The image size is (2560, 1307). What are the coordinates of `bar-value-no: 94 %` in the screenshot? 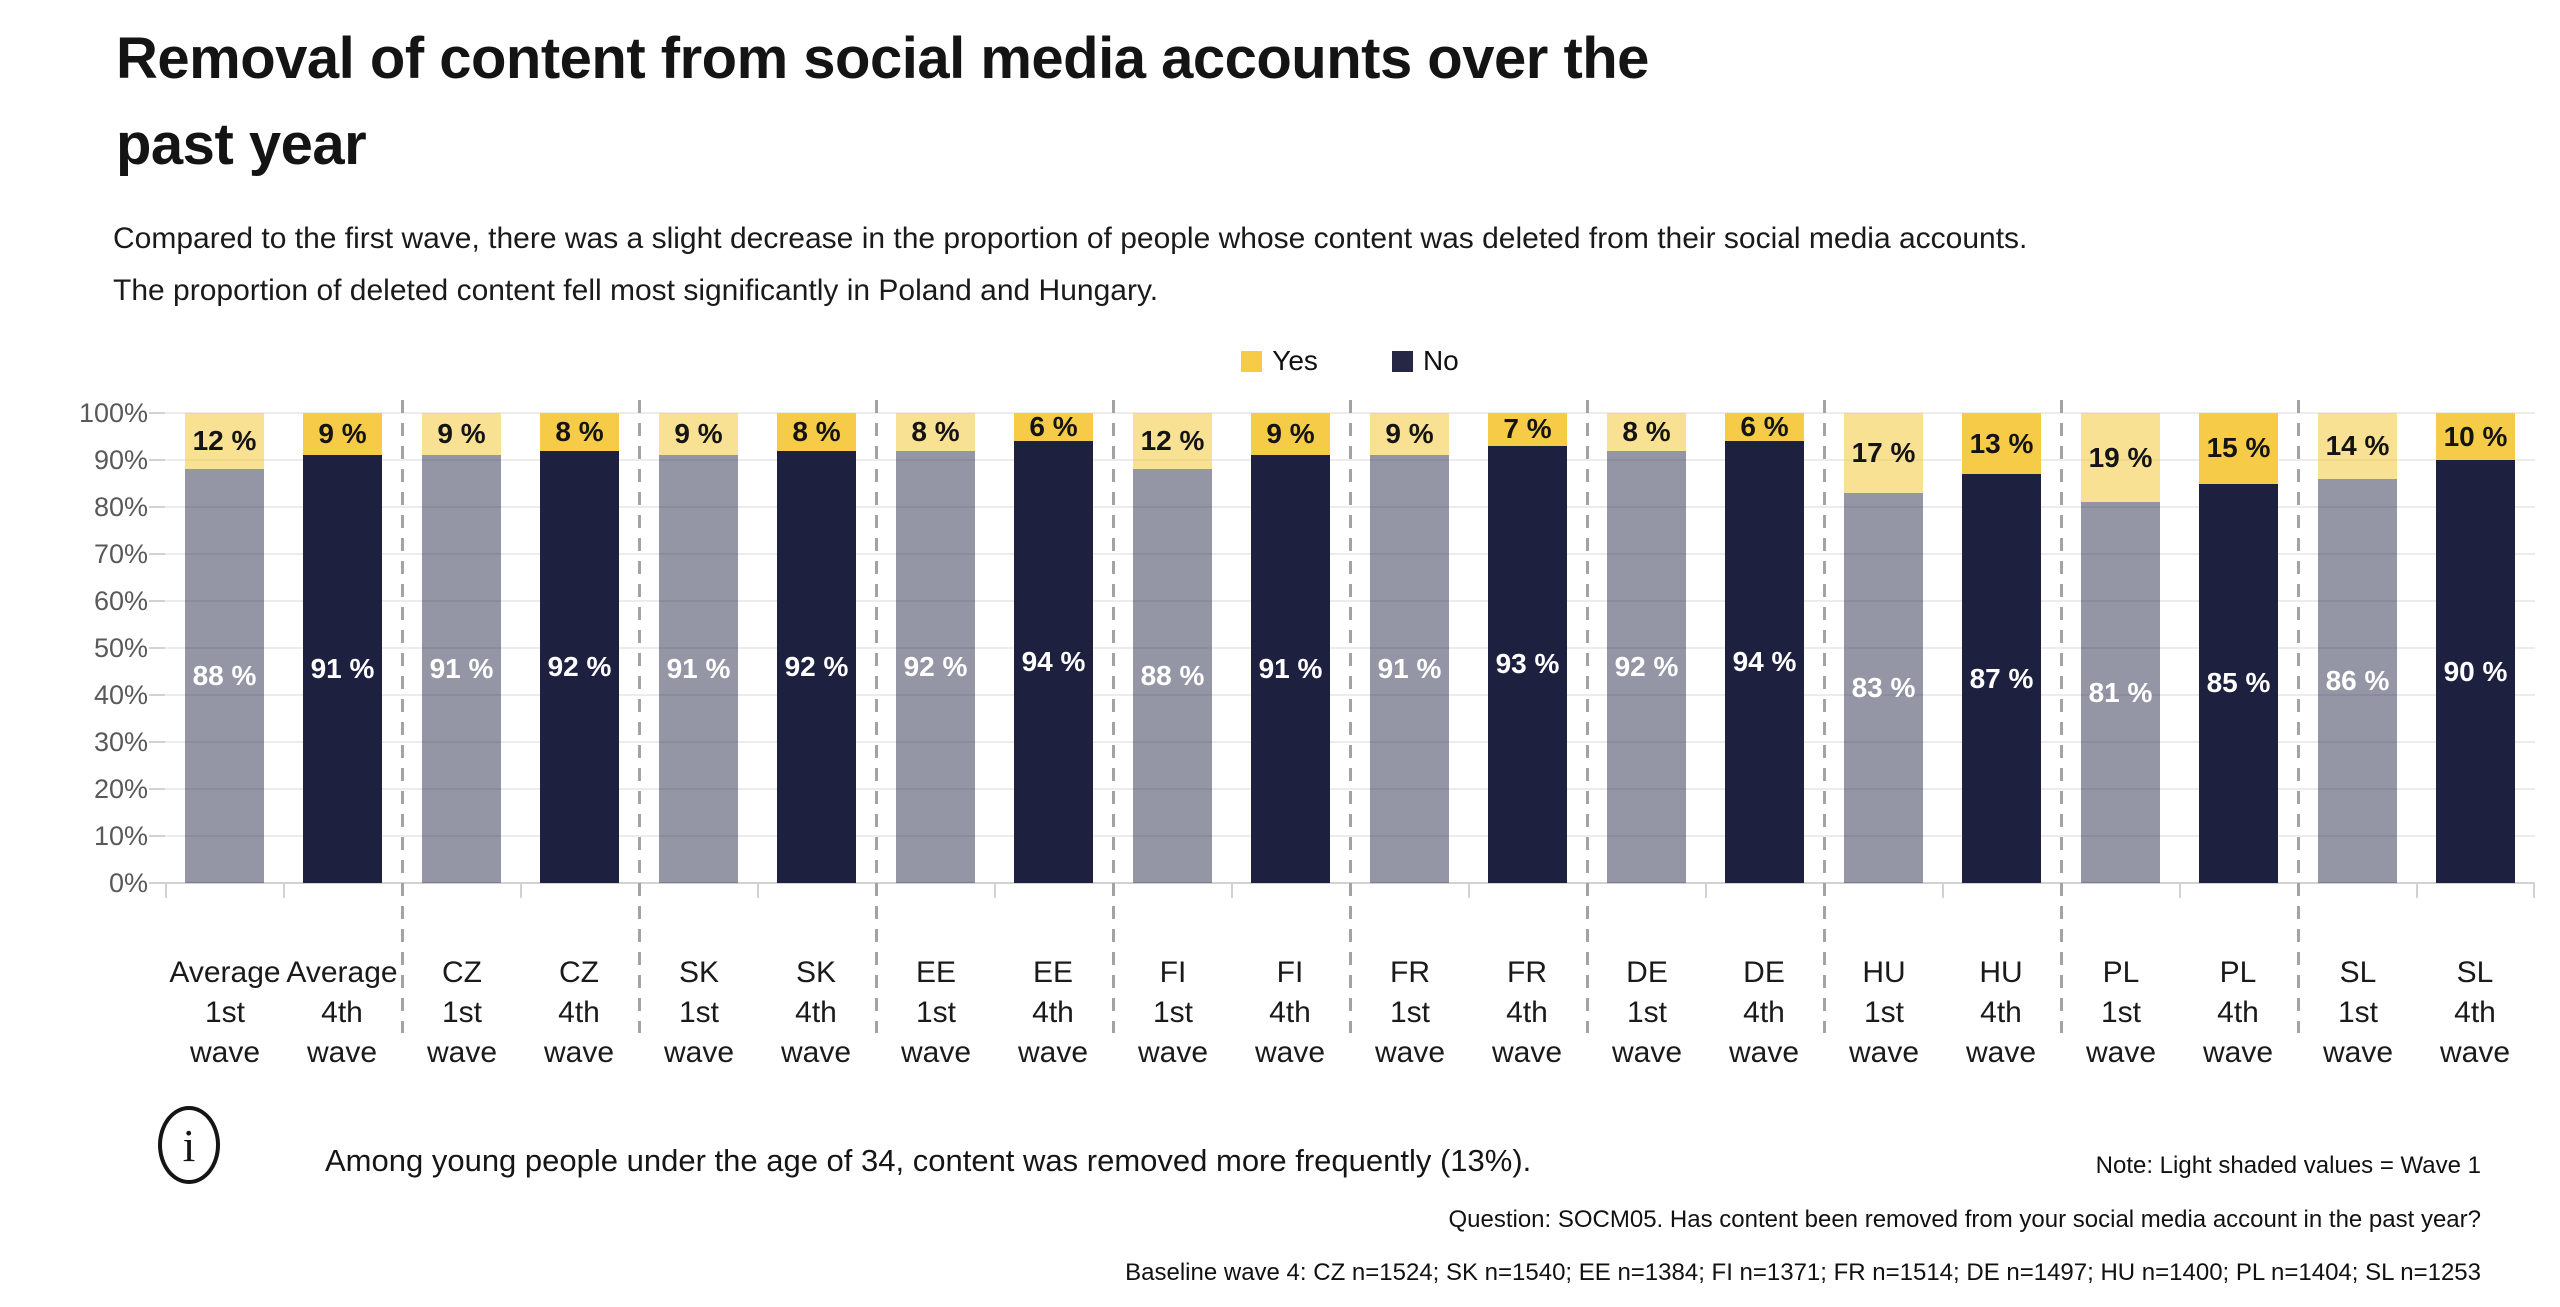 It's located at (1053, 662).